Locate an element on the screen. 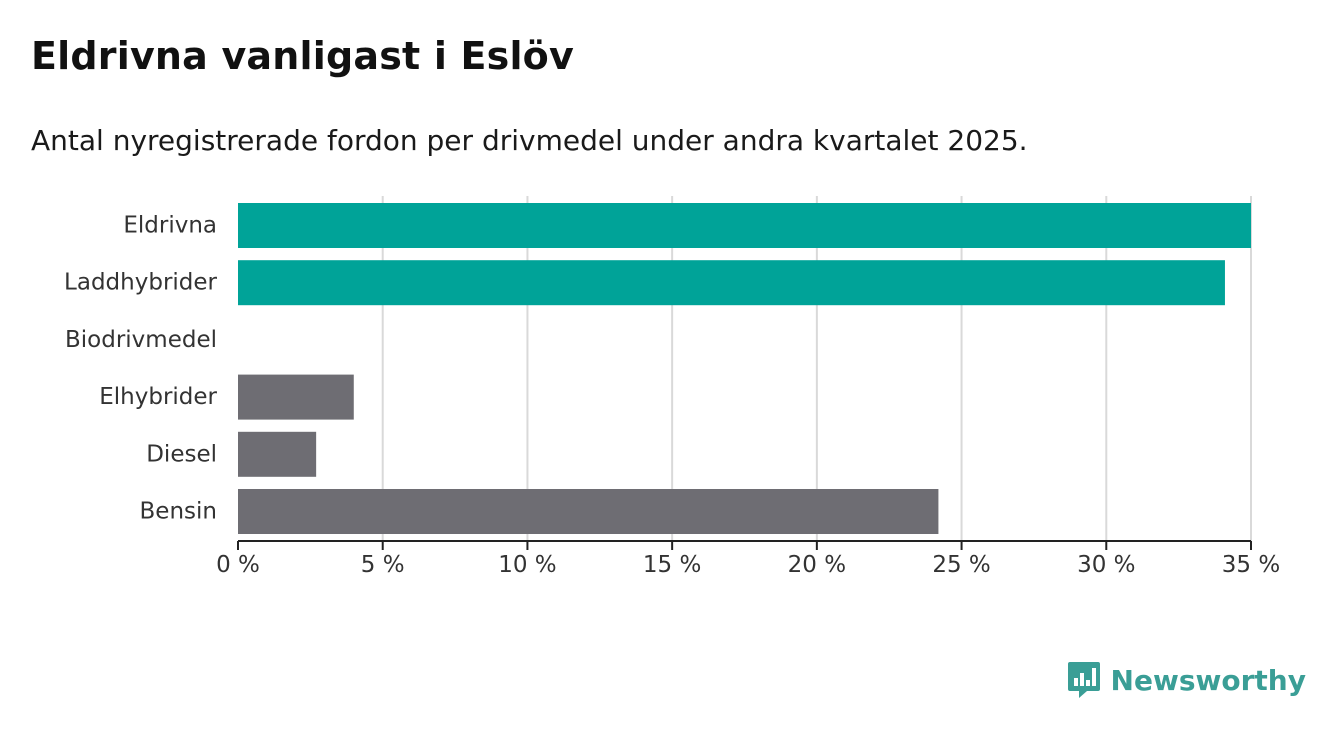  x-tick-label: 10 % is located at coordinates (527, 565).